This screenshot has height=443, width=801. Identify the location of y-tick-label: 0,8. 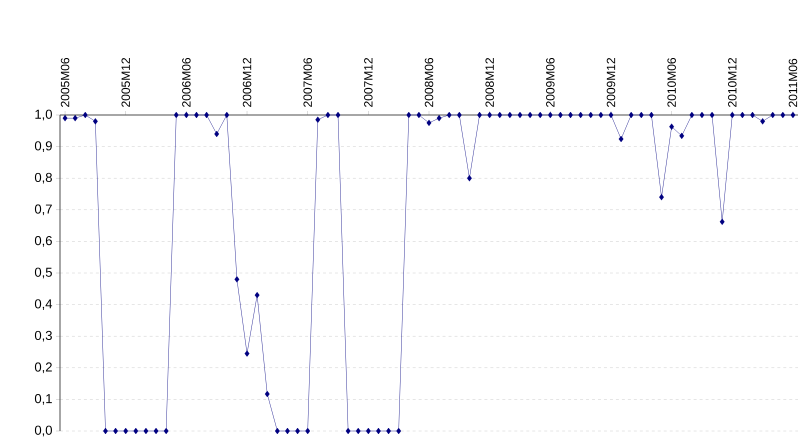
(43, 178).